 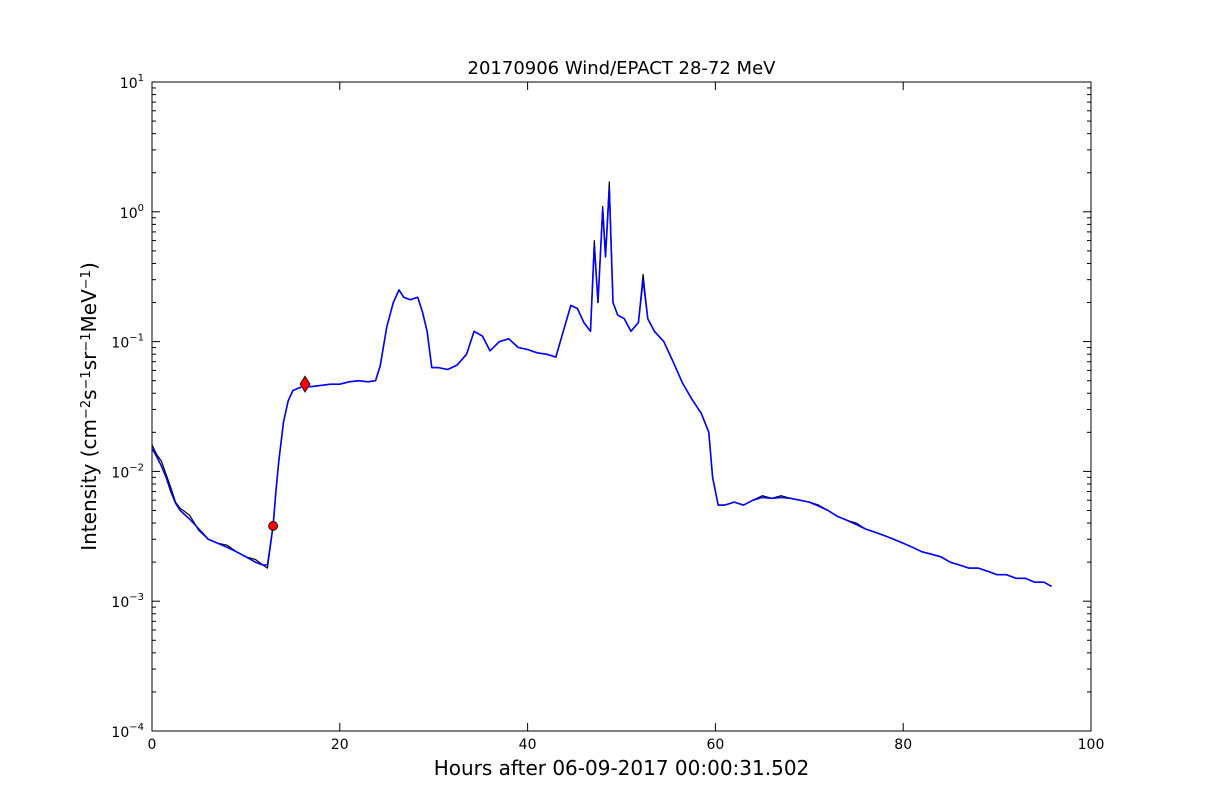 What do you see at coordinates (127, 342) in the screenshot?
I see `y-tick-label: 10⁻¹` at bounding box center [127, 342].